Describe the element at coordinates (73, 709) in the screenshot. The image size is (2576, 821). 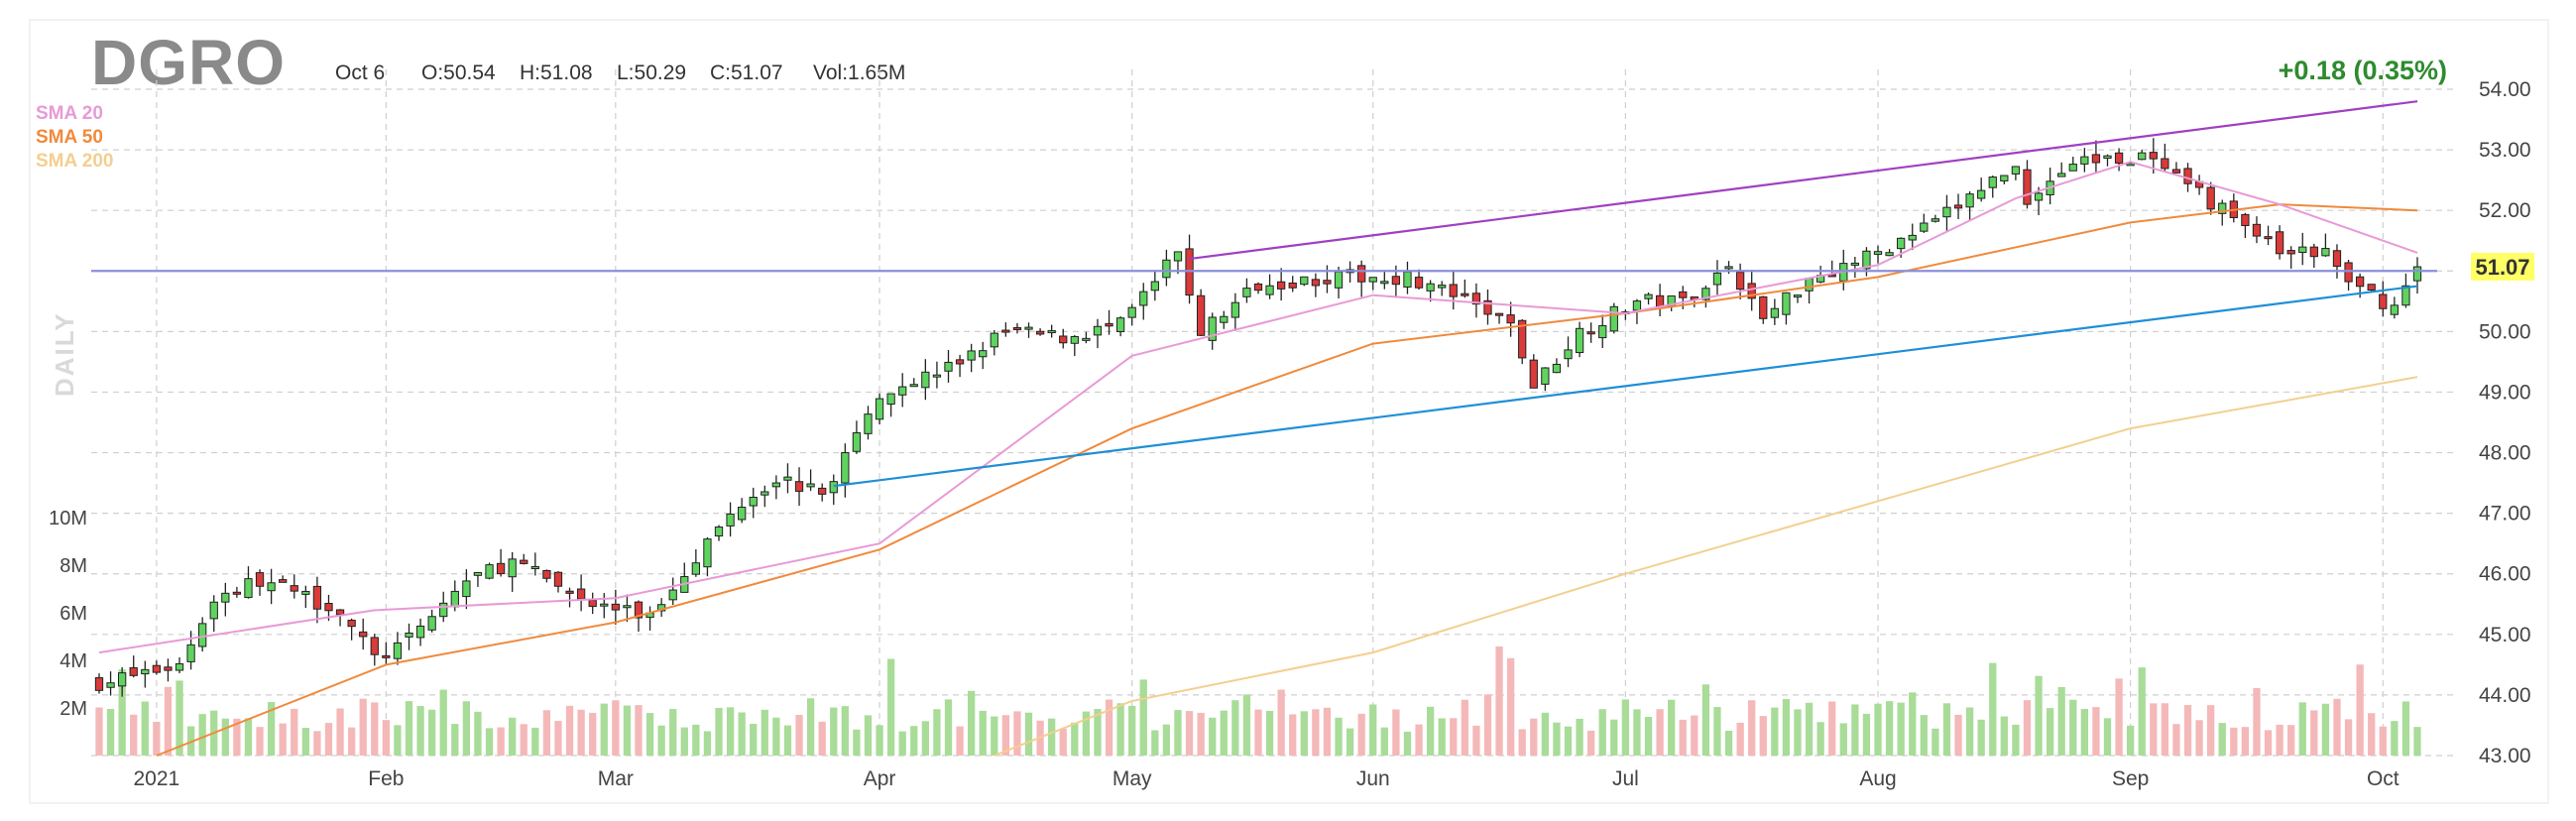
I see `volume-tick-label: 2M` at that location.